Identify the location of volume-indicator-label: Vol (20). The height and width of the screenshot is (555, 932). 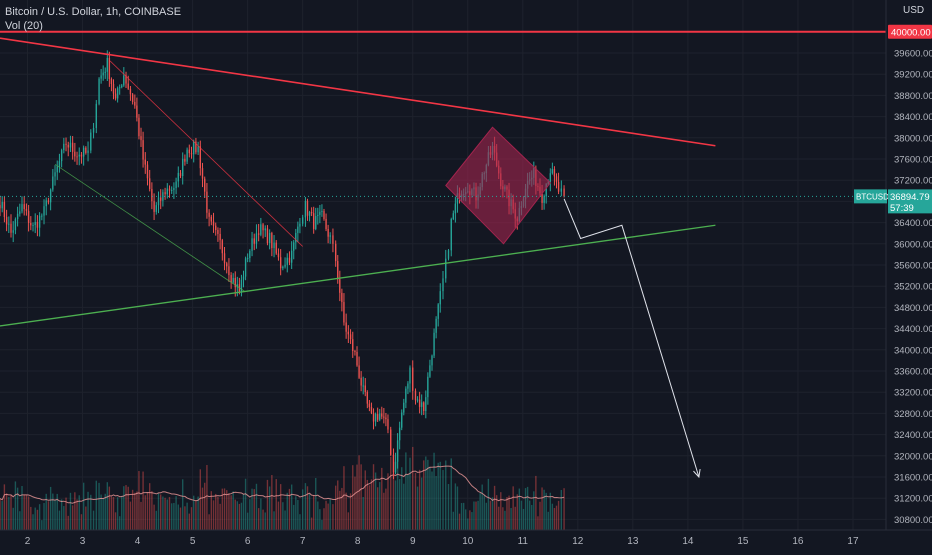
(24, 26).